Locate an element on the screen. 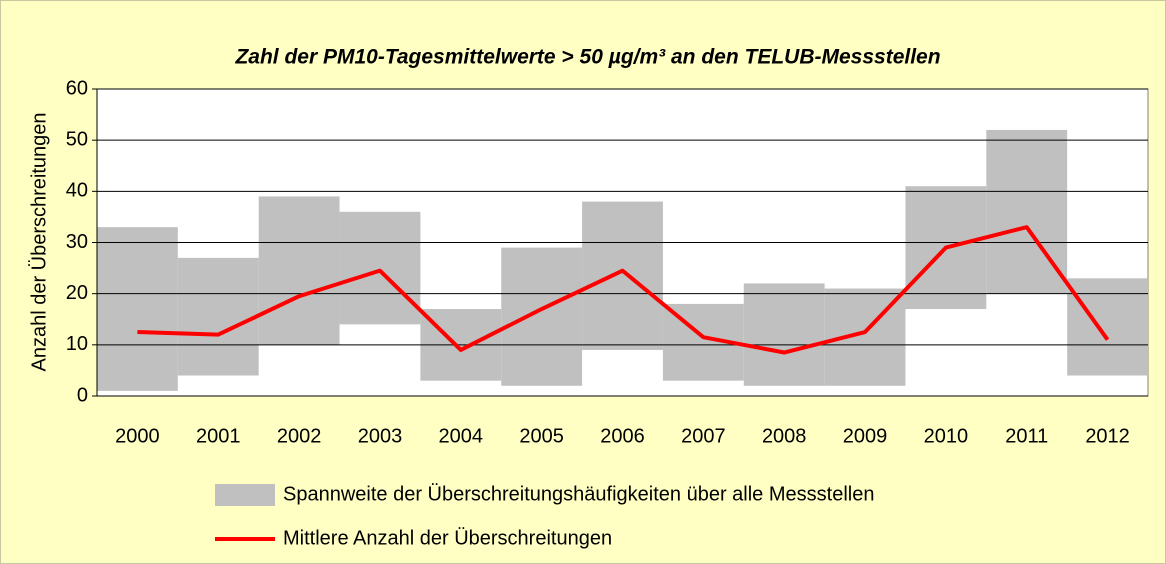 The height and width of the screenshot is (564, 1166). x-tick-label: 2005 is located at coordinates (541, 436).